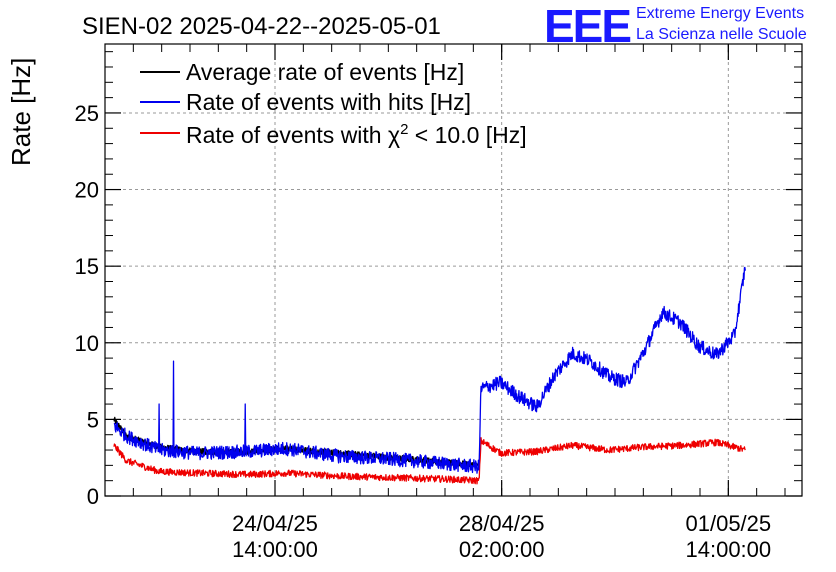  What do you see at coordinates (87, 190) in the screenshot?
I see `y-tick-label: 20` at bounding box center [87, 190].